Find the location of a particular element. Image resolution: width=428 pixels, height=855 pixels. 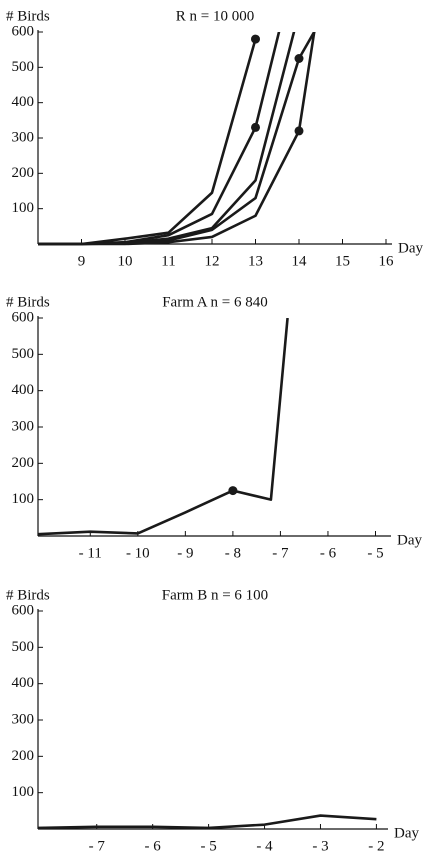

x-tick-label: - 8 is located at coordinates (233, 553).